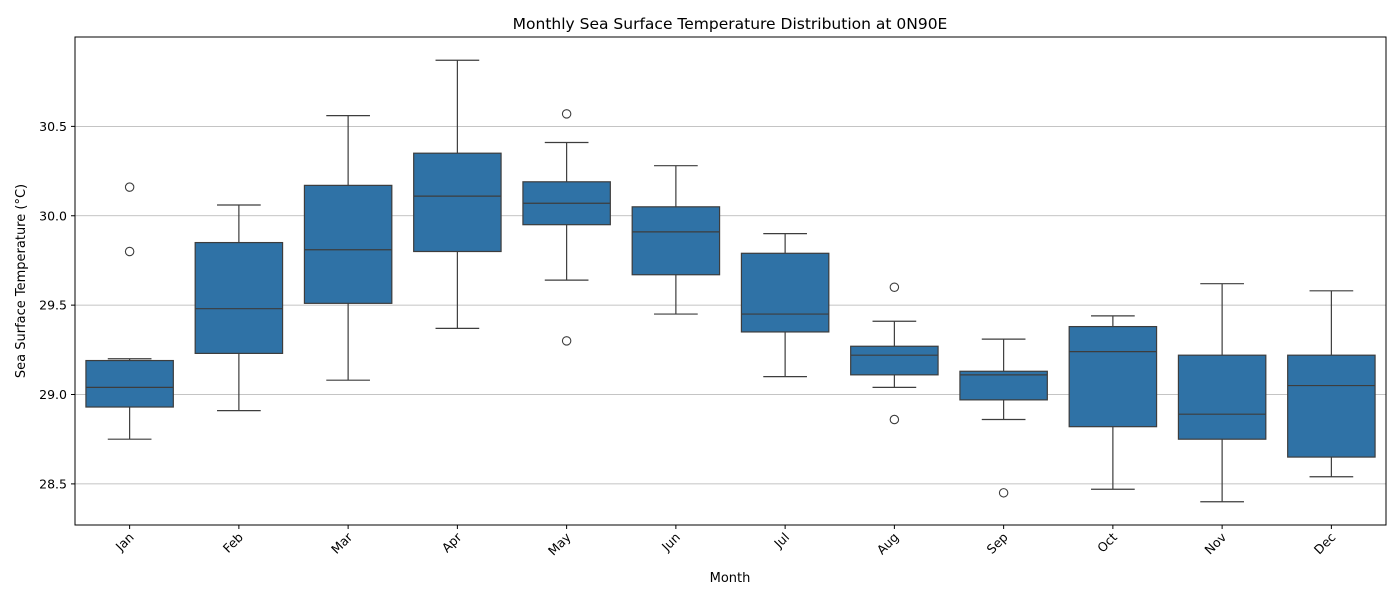 This screenshot has width=1400, height=600. Describe the element at coordinates (21, 281) in the screenshot. I see `y-axis-label: Sea Surface Temperature (°C)` at that location.